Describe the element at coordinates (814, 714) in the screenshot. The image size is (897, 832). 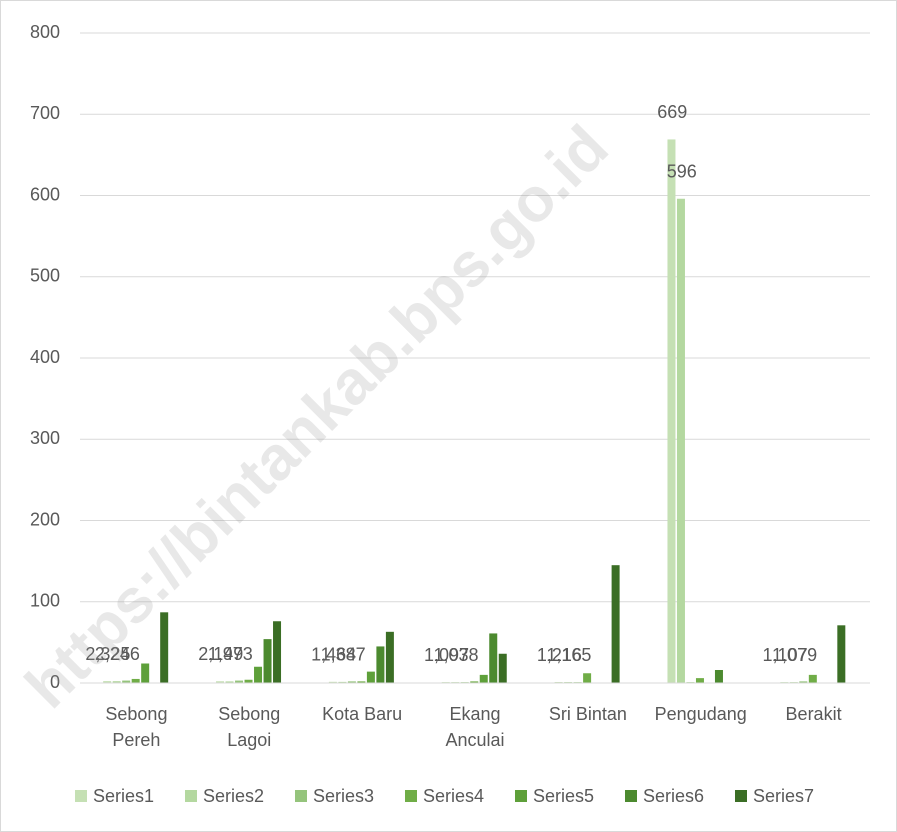
I see `x-tick-label: Berakit` at that location.